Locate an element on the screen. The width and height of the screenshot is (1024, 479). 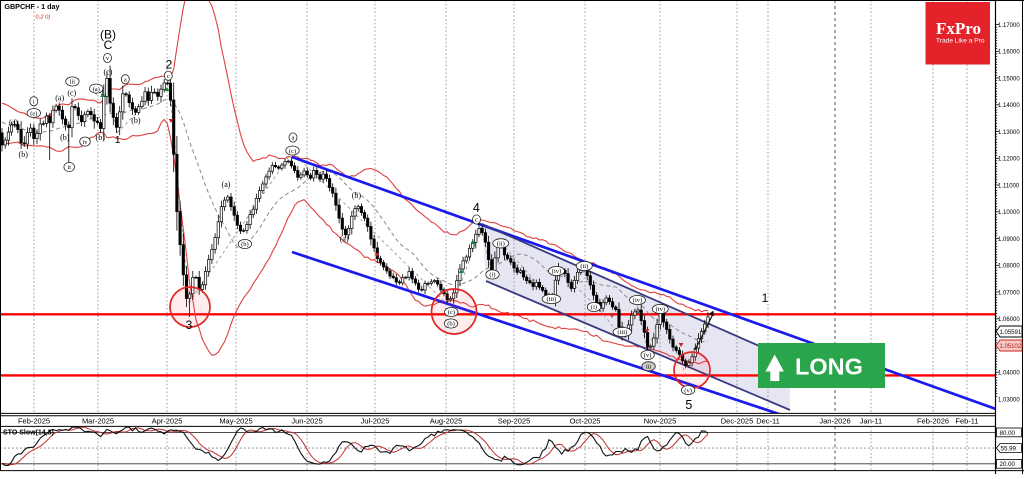
svg-text: (e) is located at coordinates (33, 113).